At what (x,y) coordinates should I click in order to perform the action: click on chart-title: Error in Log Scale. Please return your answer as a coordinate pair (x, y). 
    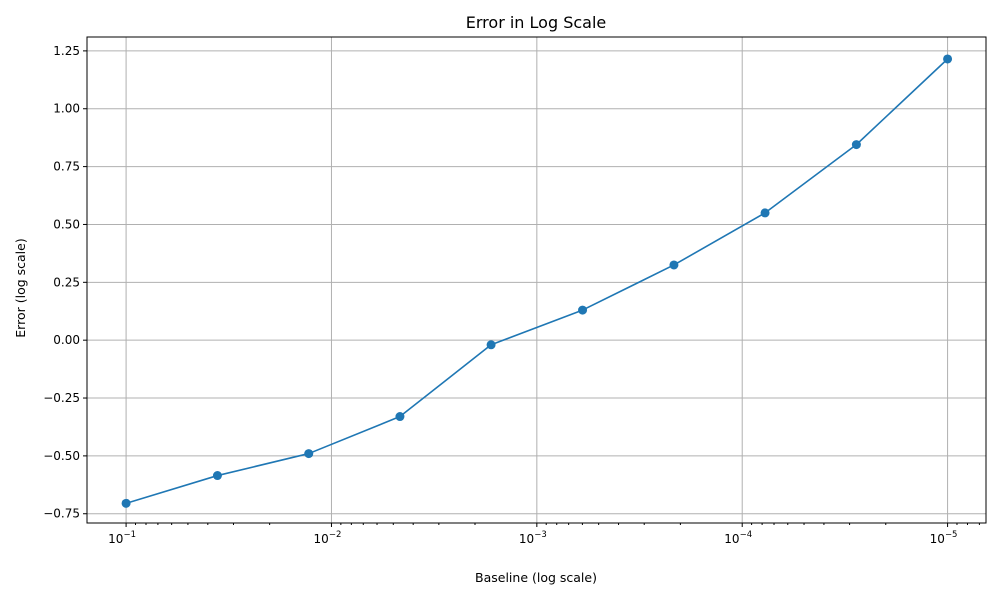
    Looking at the image, I should click on (536, 22).